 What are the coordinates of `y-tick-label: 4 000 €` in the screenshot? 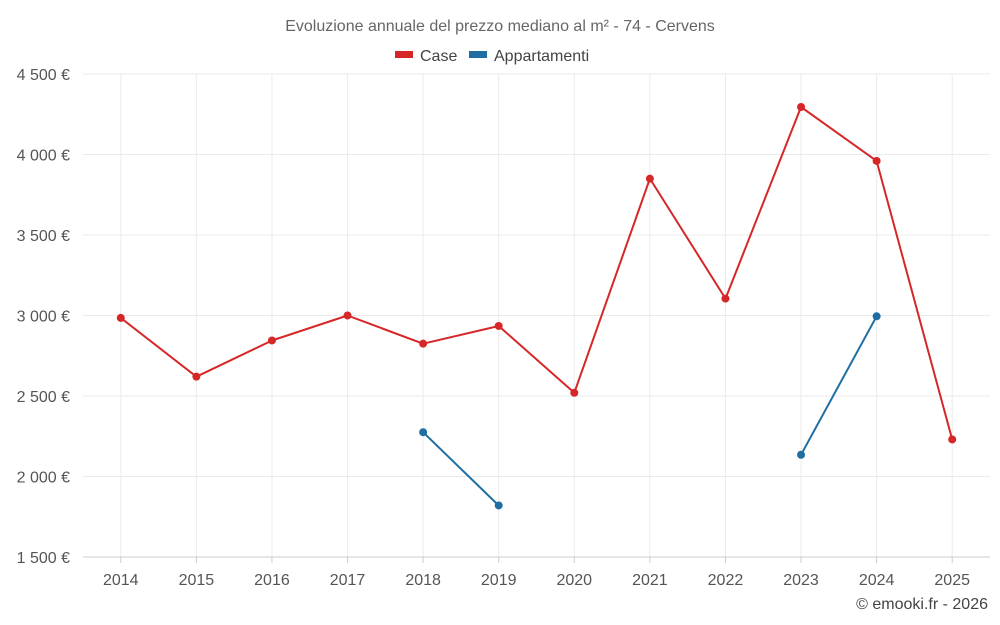 It's located at (43, 156).